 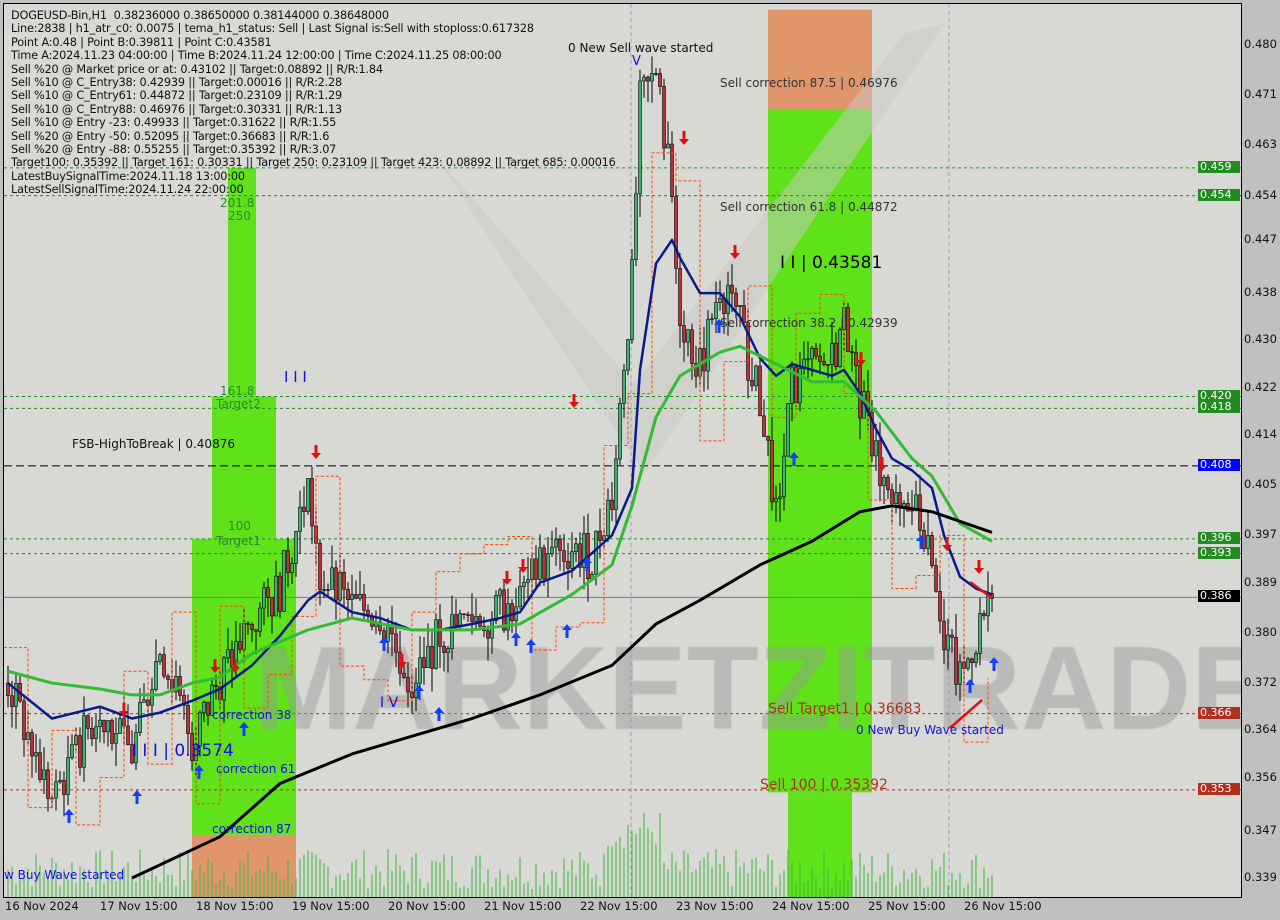 What do you see at coordinates (331, 906) in the screenshot?
I see `x-tick-label: 19 Nov 15:00` at bounding box center [331, 906].